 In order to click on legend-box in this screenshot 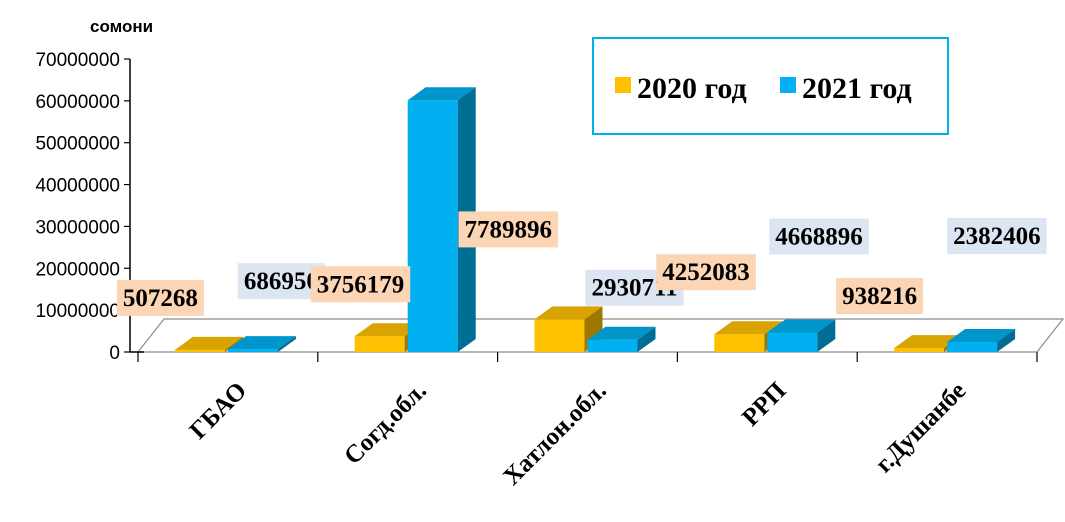, I will do `click(770, 86)`.